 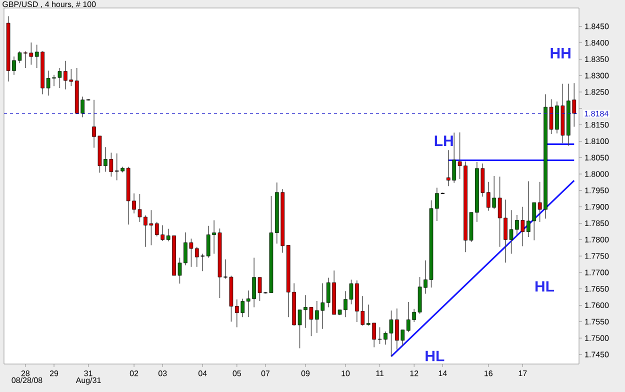 I want to click on y-tick-label: 1.8150, so click(x=597, y=125).